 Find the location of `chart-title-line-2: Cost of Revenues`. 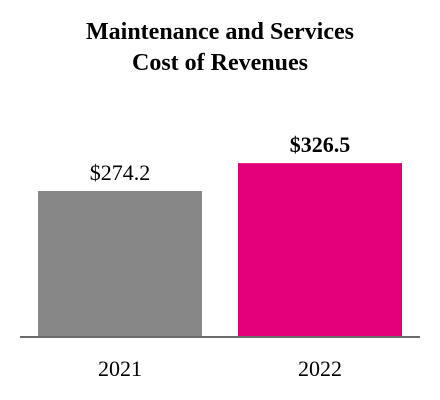

chart-title-line-2: Cost of Revenues is located at coordinates (220, 63).